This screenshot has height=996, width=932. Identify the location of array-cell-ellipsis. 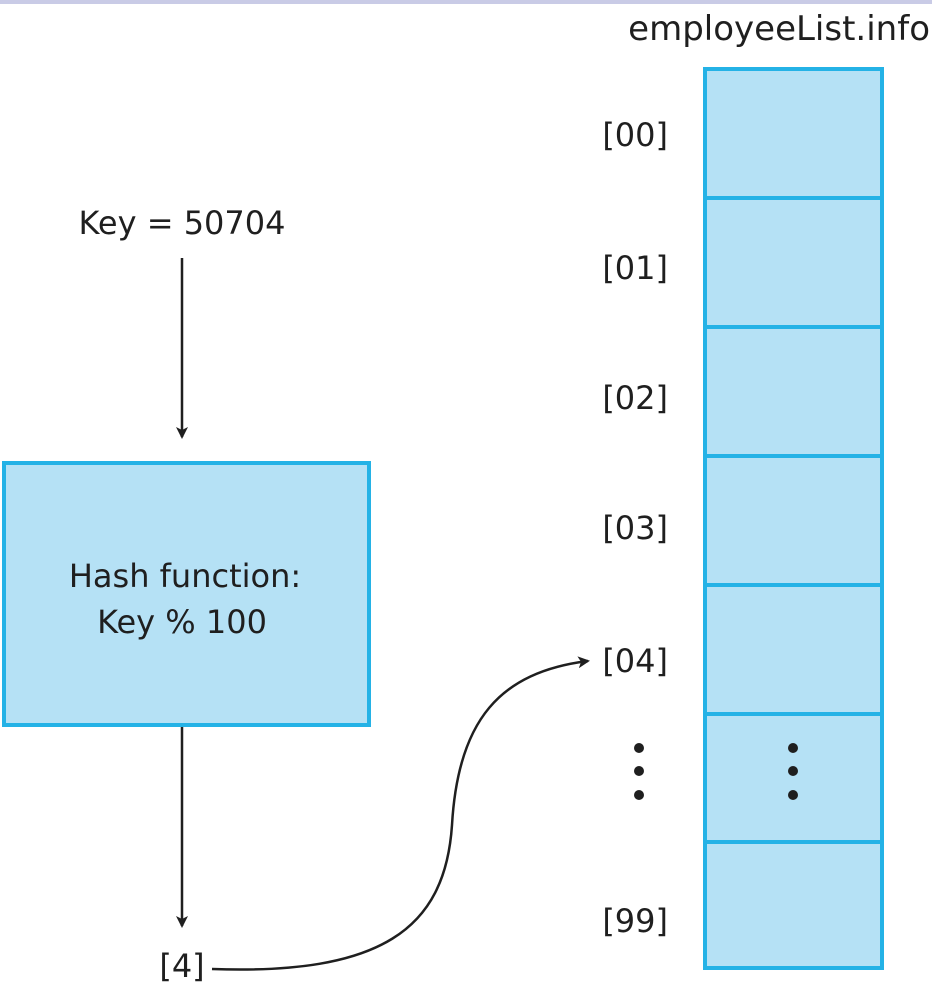
(793, 778).